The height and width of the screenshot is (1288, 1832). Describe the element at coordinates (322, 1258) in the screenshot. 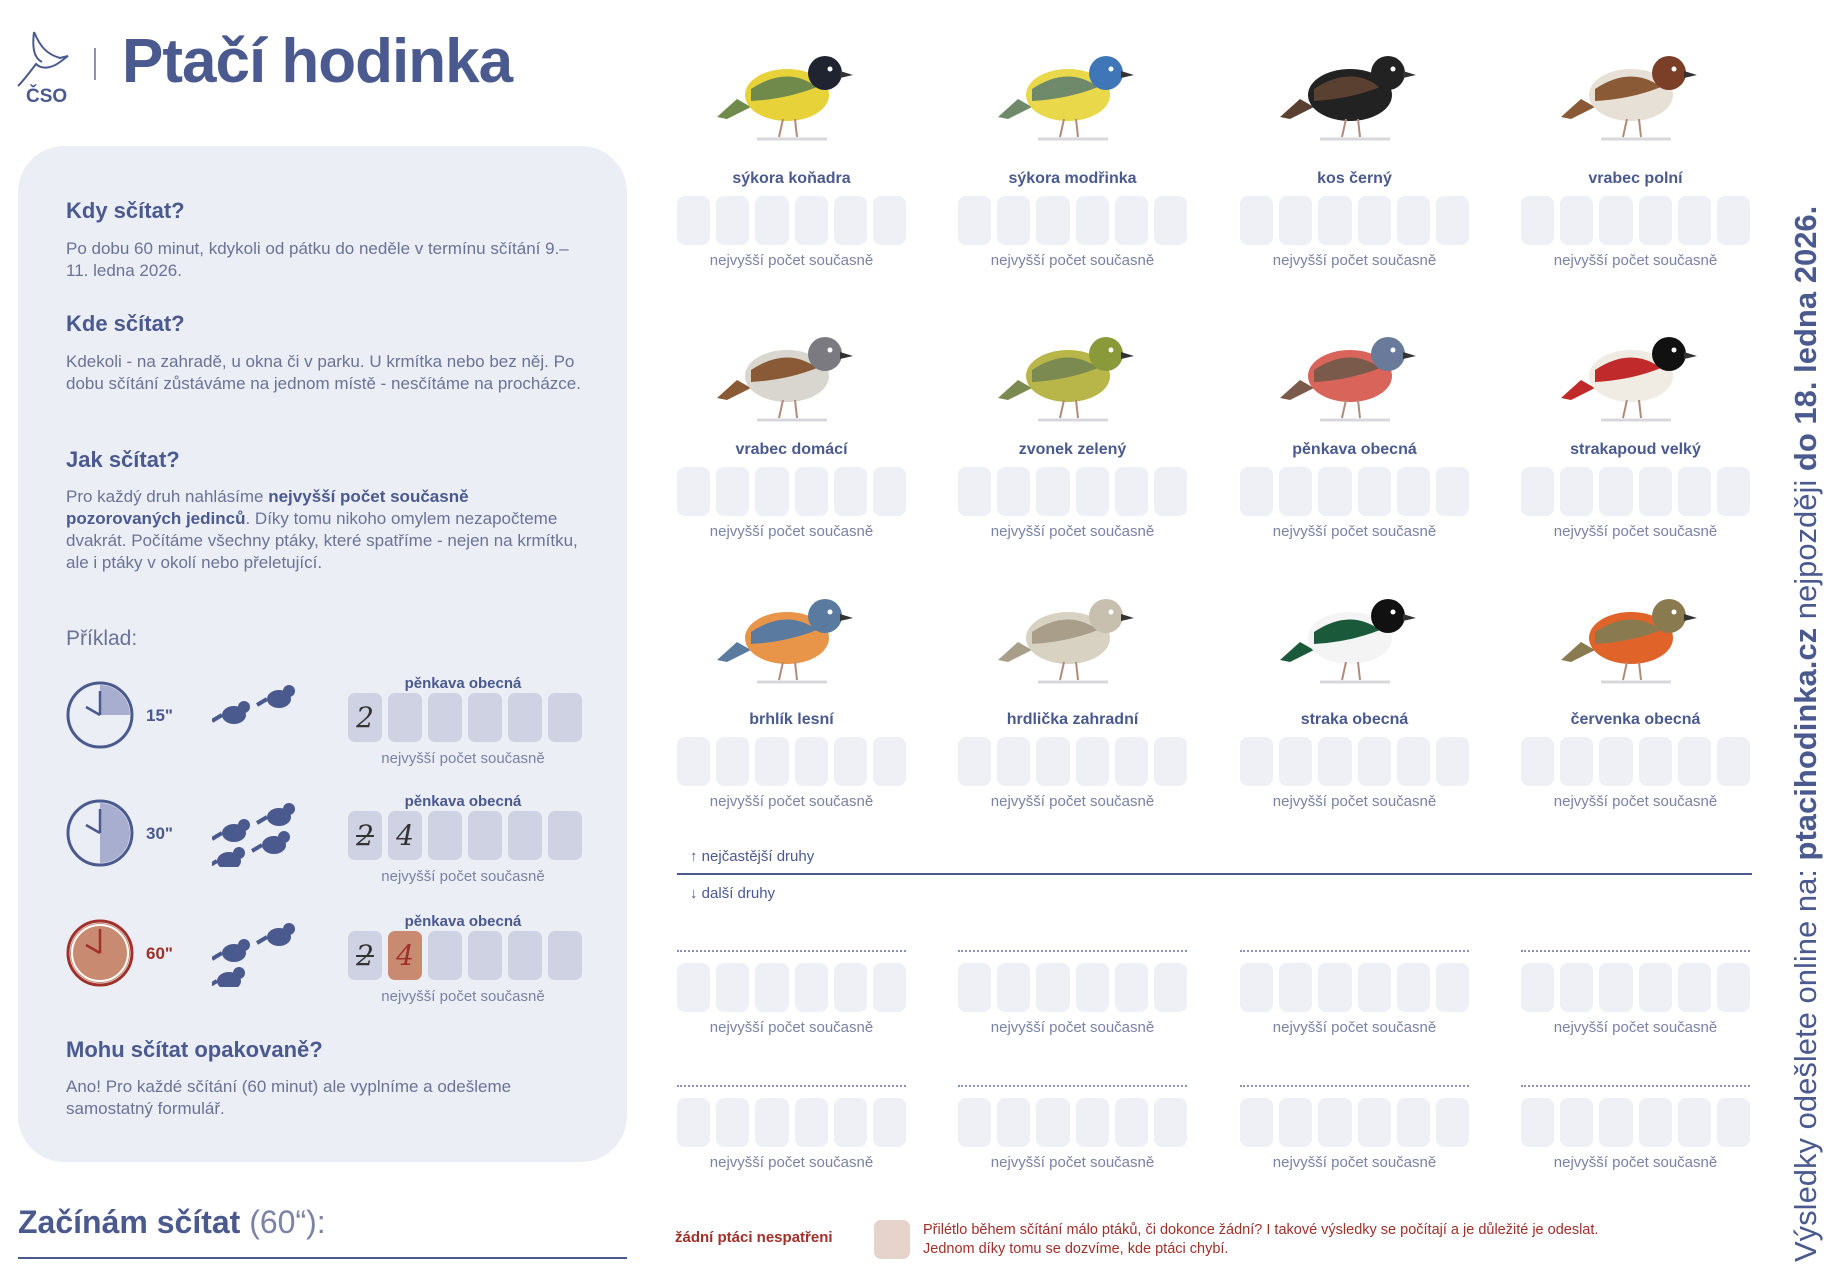

I see `start-time-line` at that location.